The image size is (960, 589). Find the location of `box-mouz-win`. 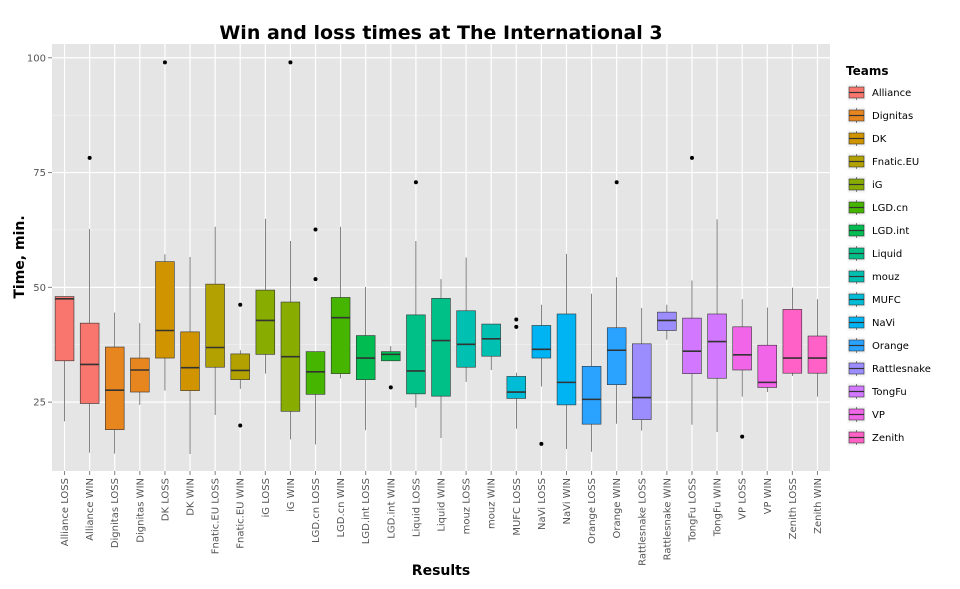

box-mouz-win is located at coordinates (491, 346).